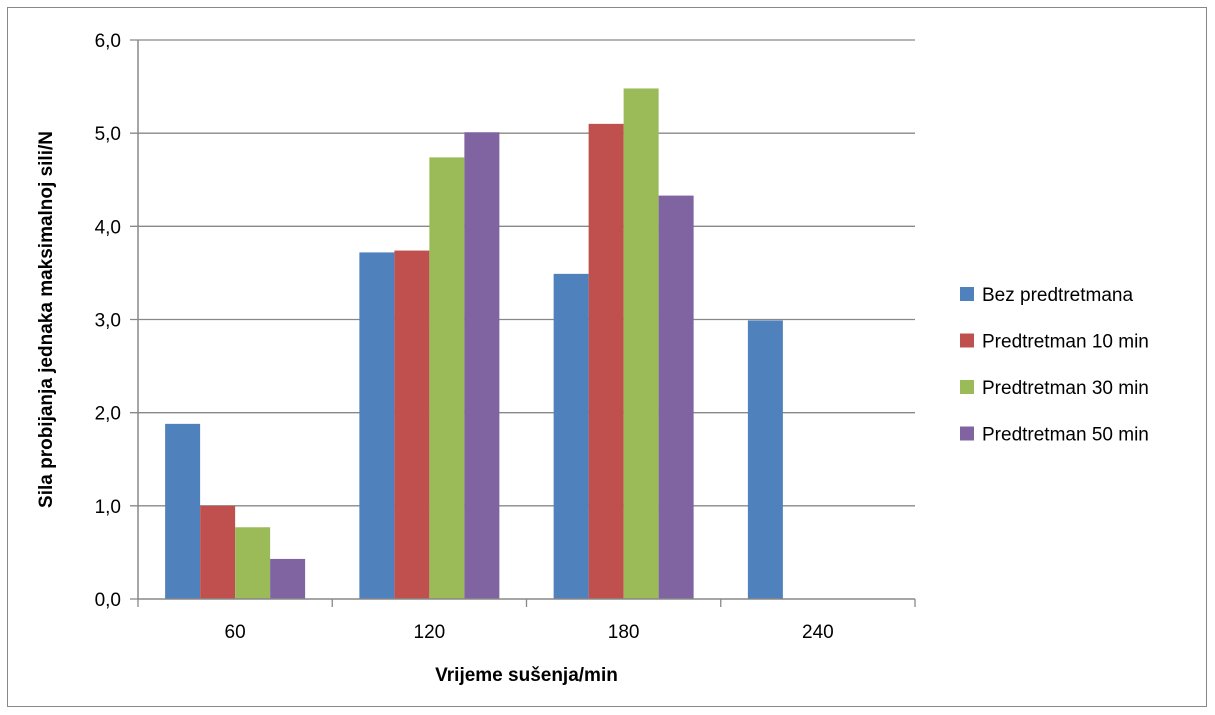 The image size is (1215, 715). What do you see at coordinates (108, 600) in the screenshot?
I see `y-tick-label: 0,0` at bounding box center [108, 600].